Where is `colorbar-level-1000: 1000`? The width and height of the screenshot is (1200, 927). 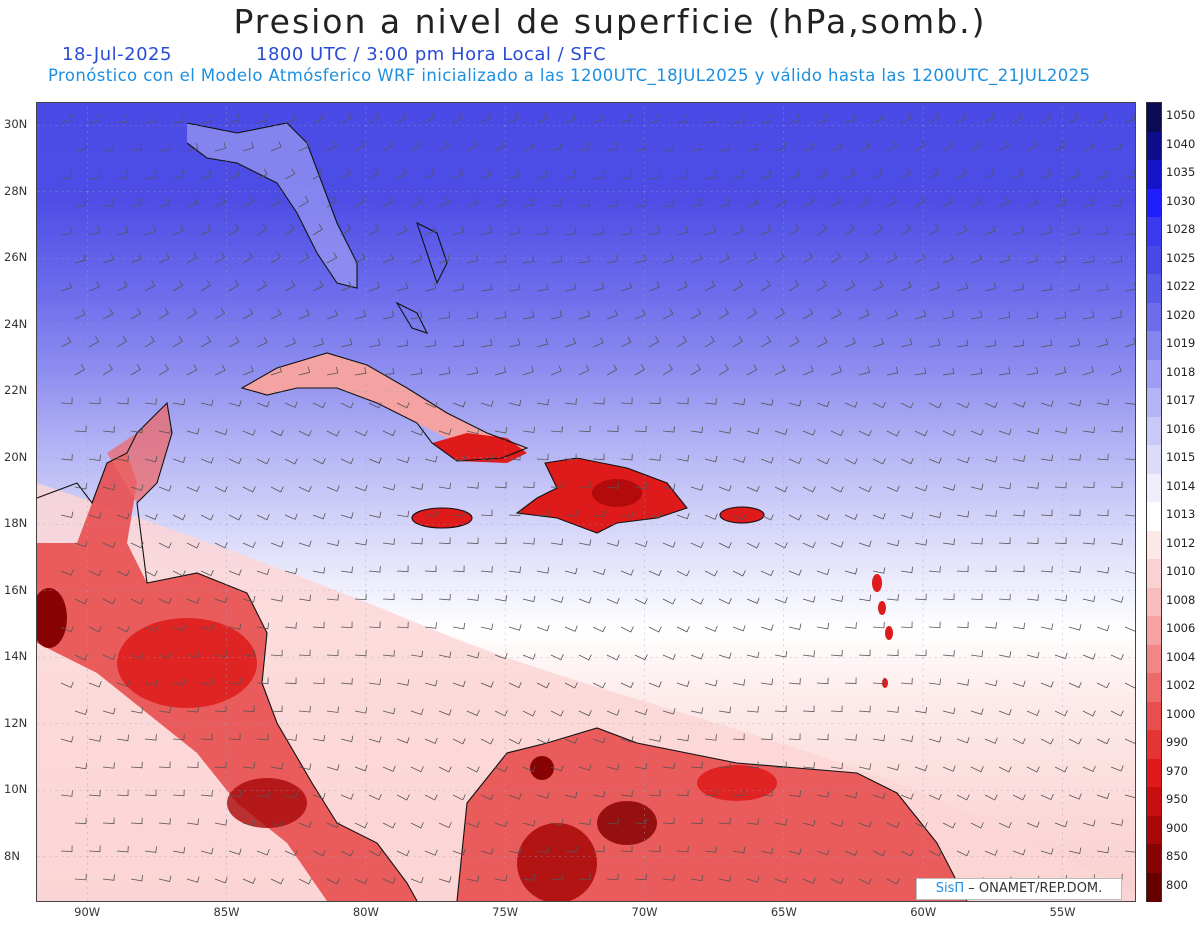 colorbar-level-1000: 1000 is located at coordinates (1181, 713).